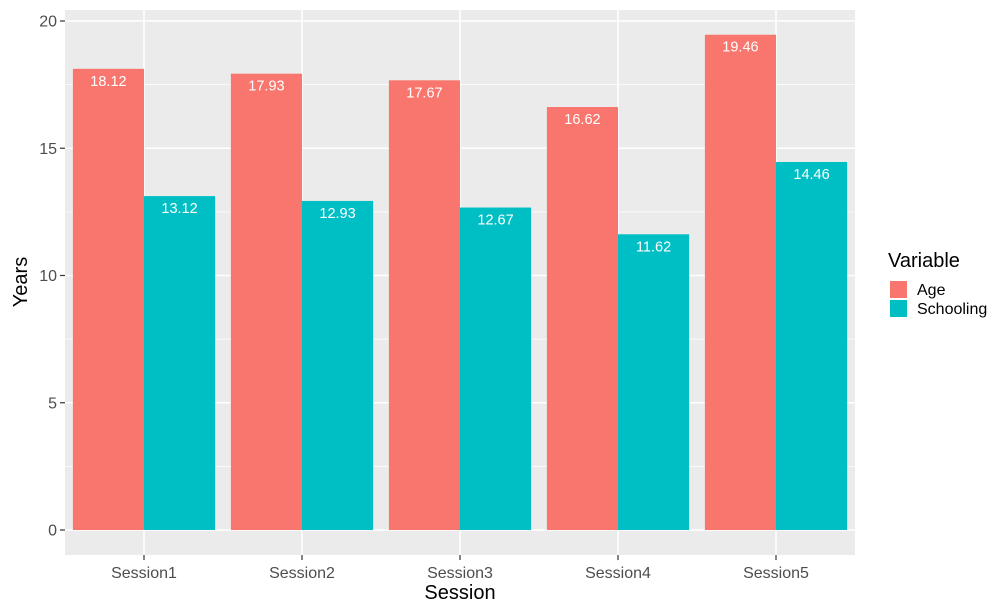  I want to click on legend-swatch-age, so click(898, 289).